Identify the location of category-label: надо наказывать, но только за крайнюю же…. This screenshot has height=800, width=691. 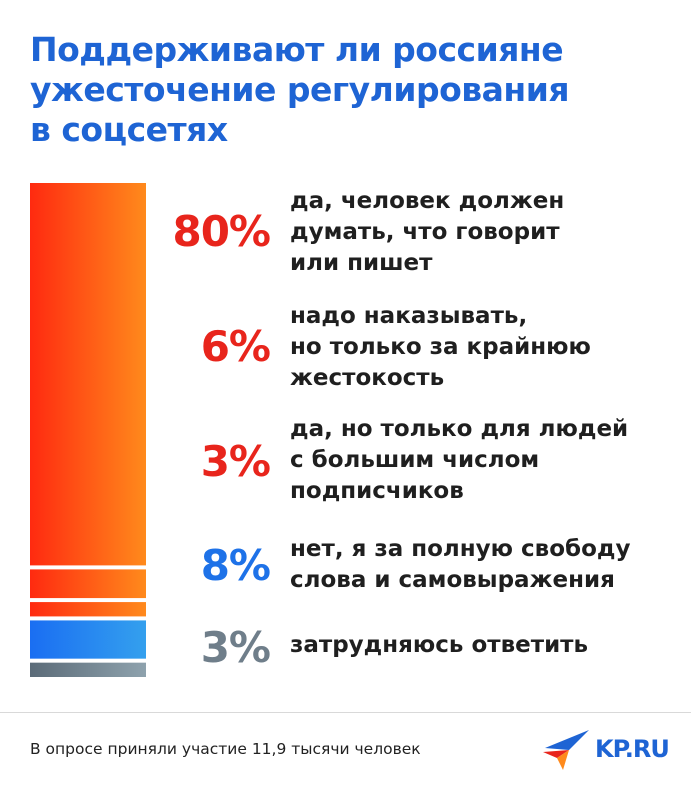
(485, 347).